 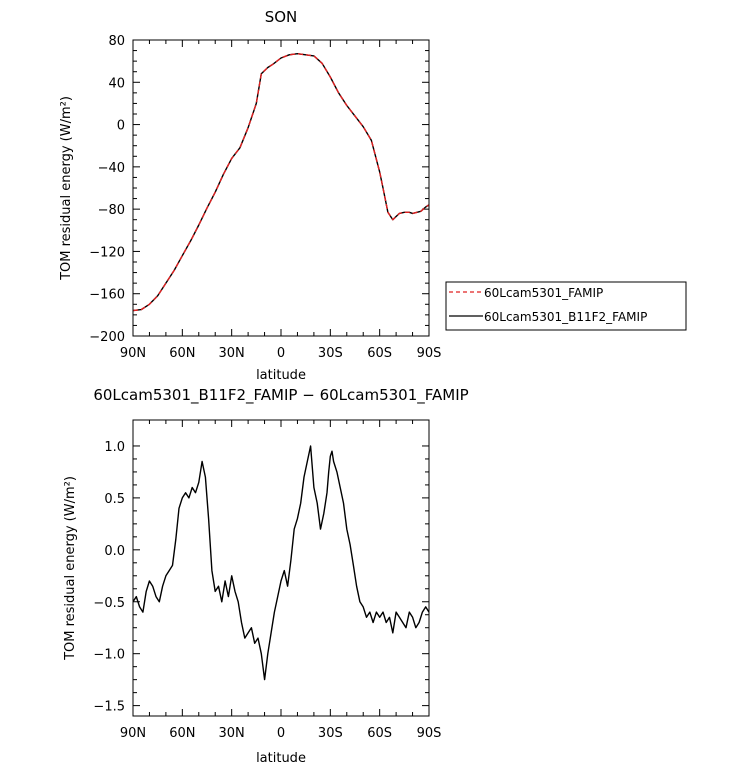 What do you see at coordinates (107, 295) in the screenshot?
I see `y-tick-label: −160` at bounding box center [107, 295].